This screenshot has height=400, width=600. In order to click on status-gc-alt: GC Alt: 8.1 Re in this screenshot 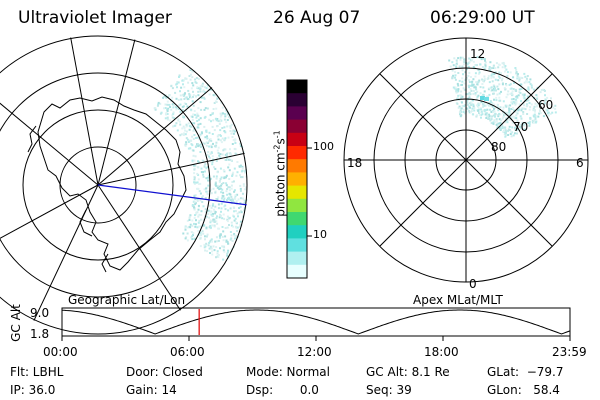, I will do `click(408, 372)`.